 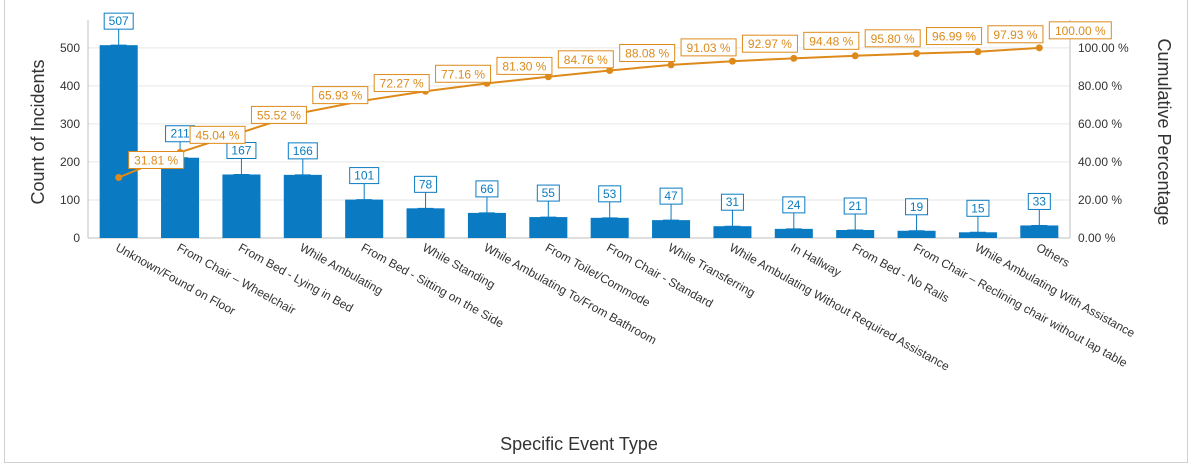 I want to click on cumulative-data-label: 95.80 %, so click(x=893, y=39).